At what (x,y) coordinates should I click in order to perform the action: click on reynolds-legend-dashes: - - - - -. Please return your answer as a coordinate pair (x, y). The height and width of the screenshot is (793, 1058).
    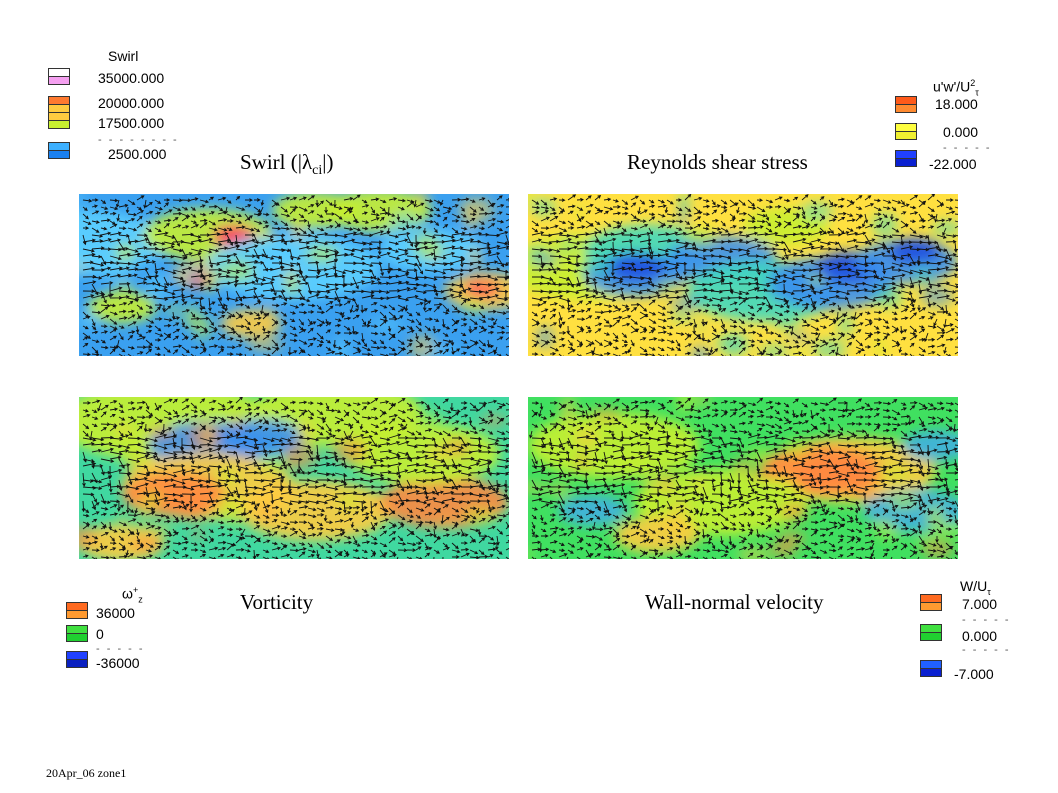
    Looking at the image, I should click on (967, 148).